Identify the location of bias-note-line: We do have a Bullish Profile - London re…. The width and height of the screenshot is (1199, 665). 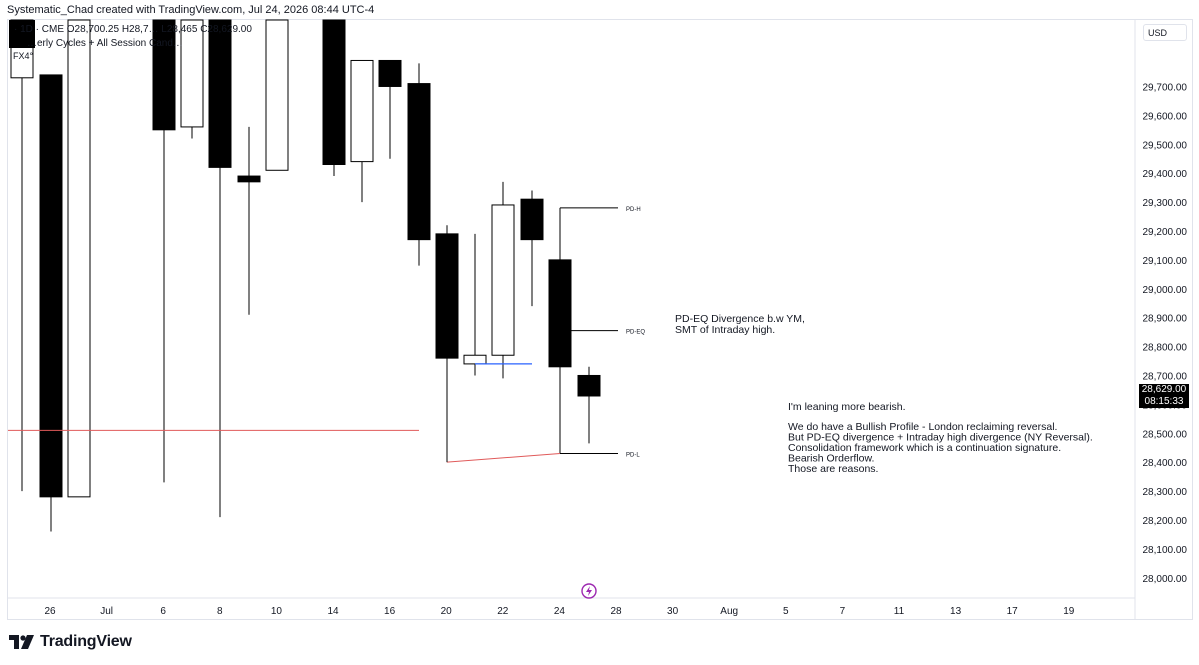
(922, 427).